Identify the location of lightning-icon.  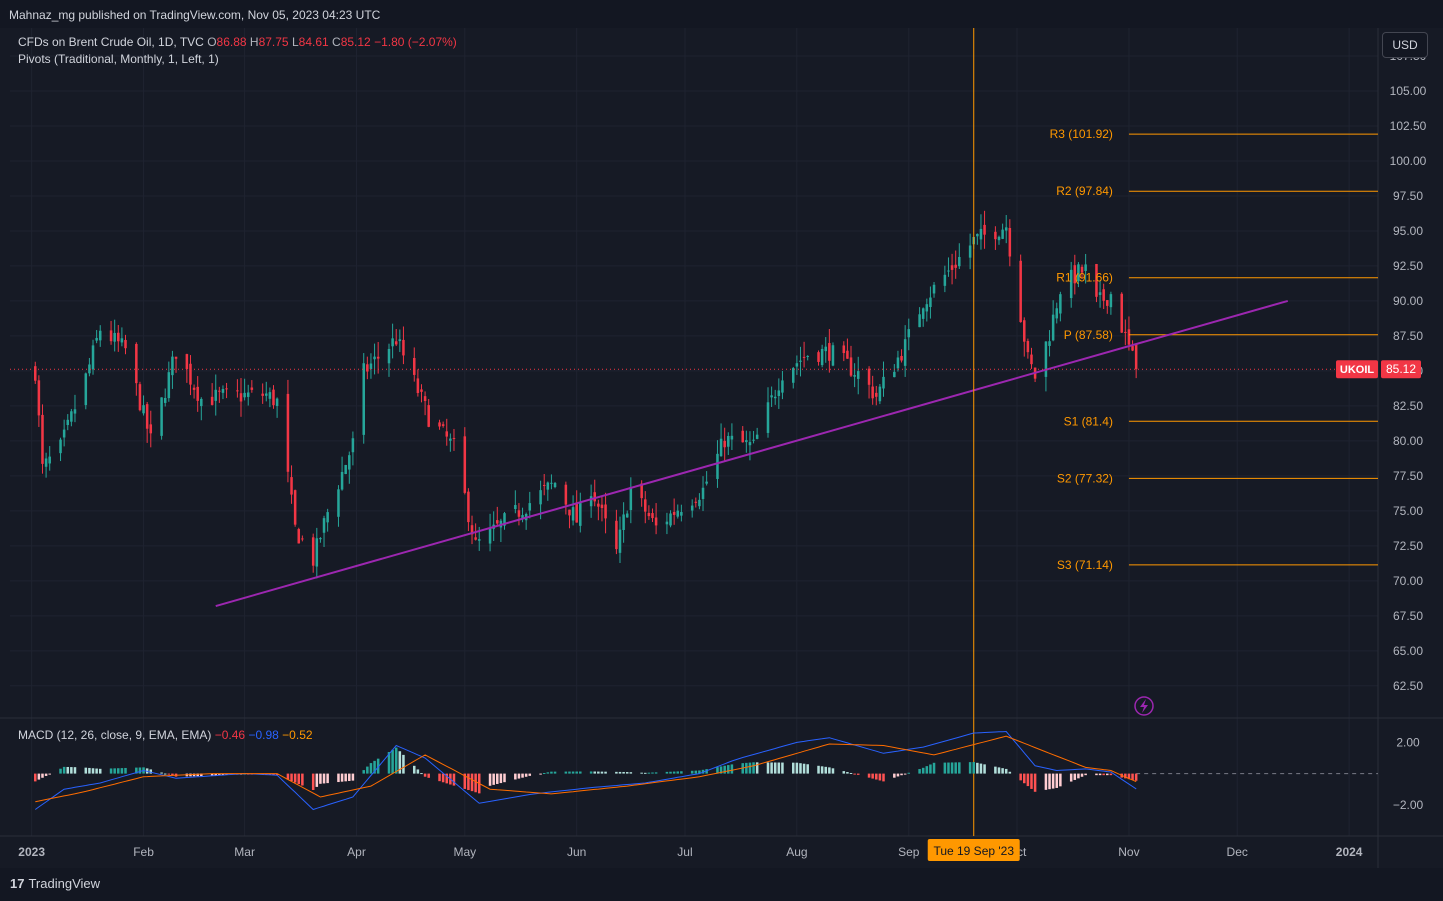
(1144, 706).